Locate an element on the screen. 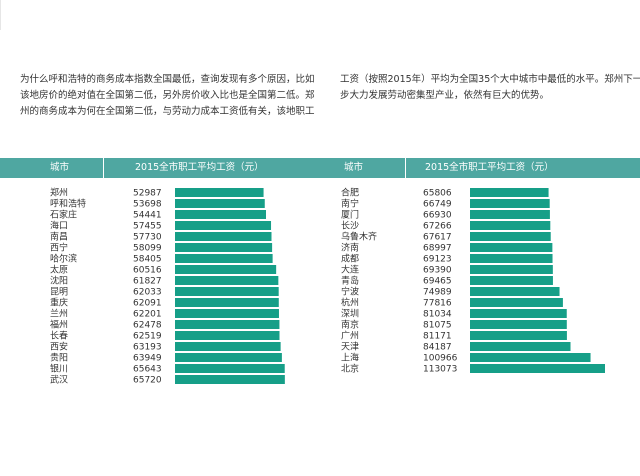  city-label: 贵阳 is located at coordinates (59, 358).